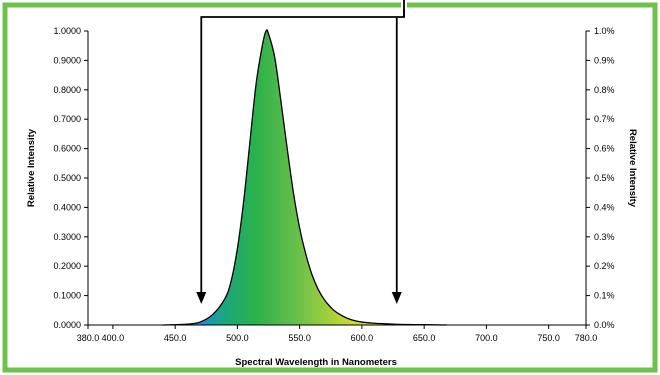  What do you see at coordinates (604, 325) in the screenshot?
I see `right-y-tick-label: 0.0%` at bounding box center [604, 325].